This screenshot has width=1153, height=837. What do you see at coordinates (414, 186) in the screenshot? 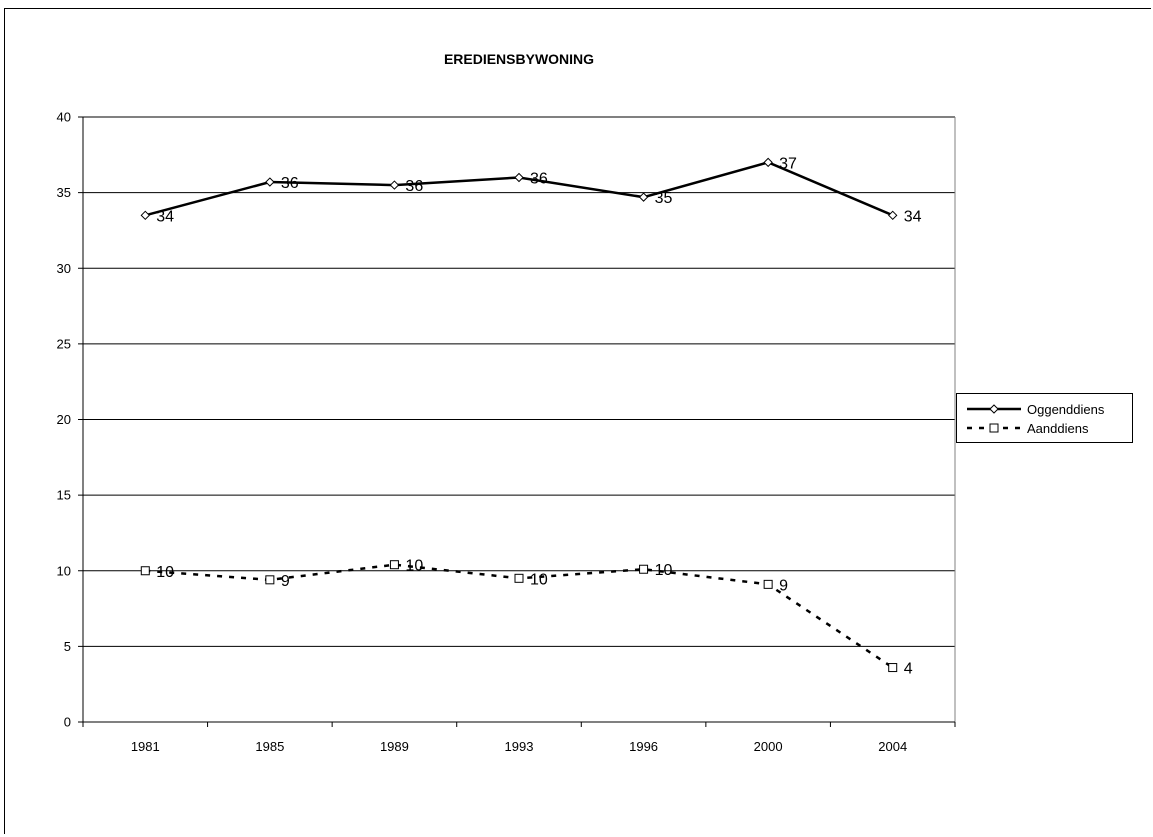
I see `data-label-oggenddiens-1989: 36` at bounding box center [414, 186].